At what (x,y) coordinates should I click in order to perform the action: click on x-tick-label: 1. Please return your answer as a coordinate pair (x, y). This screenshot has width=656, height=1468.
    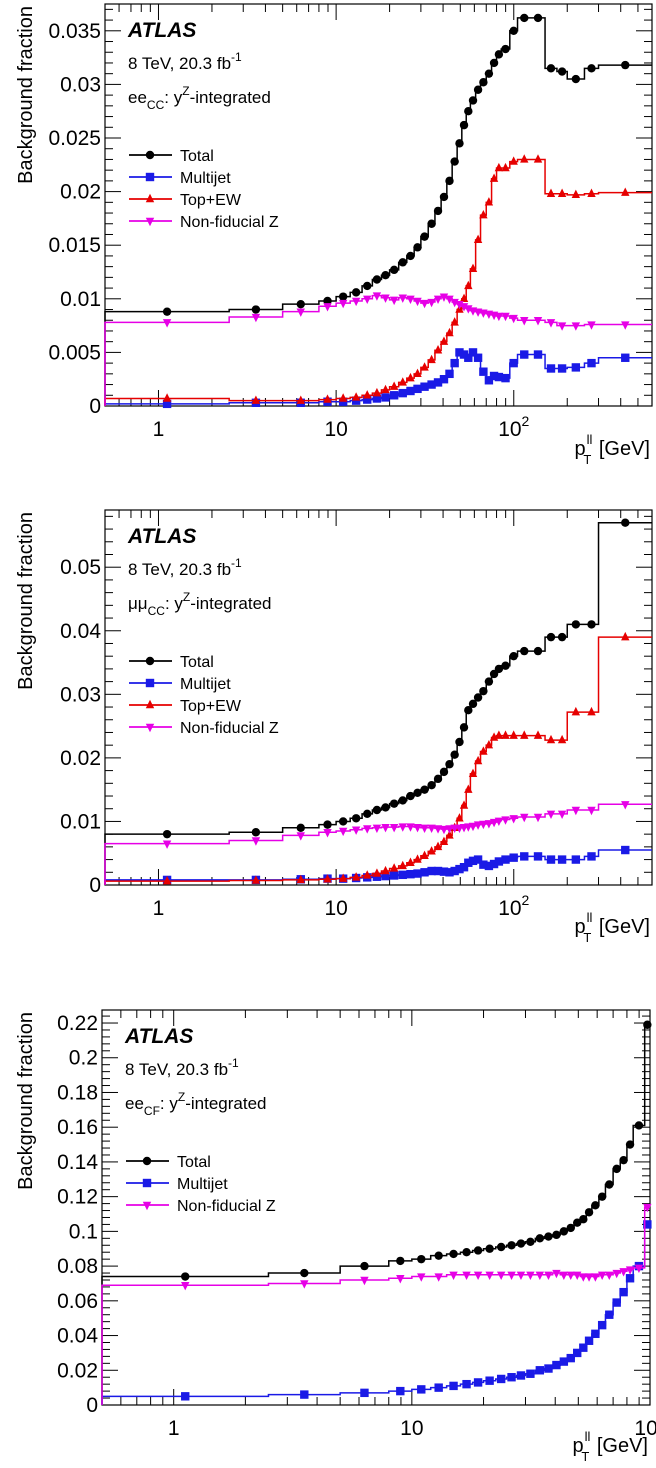
    Looking at the image, I should click on (159, 908).